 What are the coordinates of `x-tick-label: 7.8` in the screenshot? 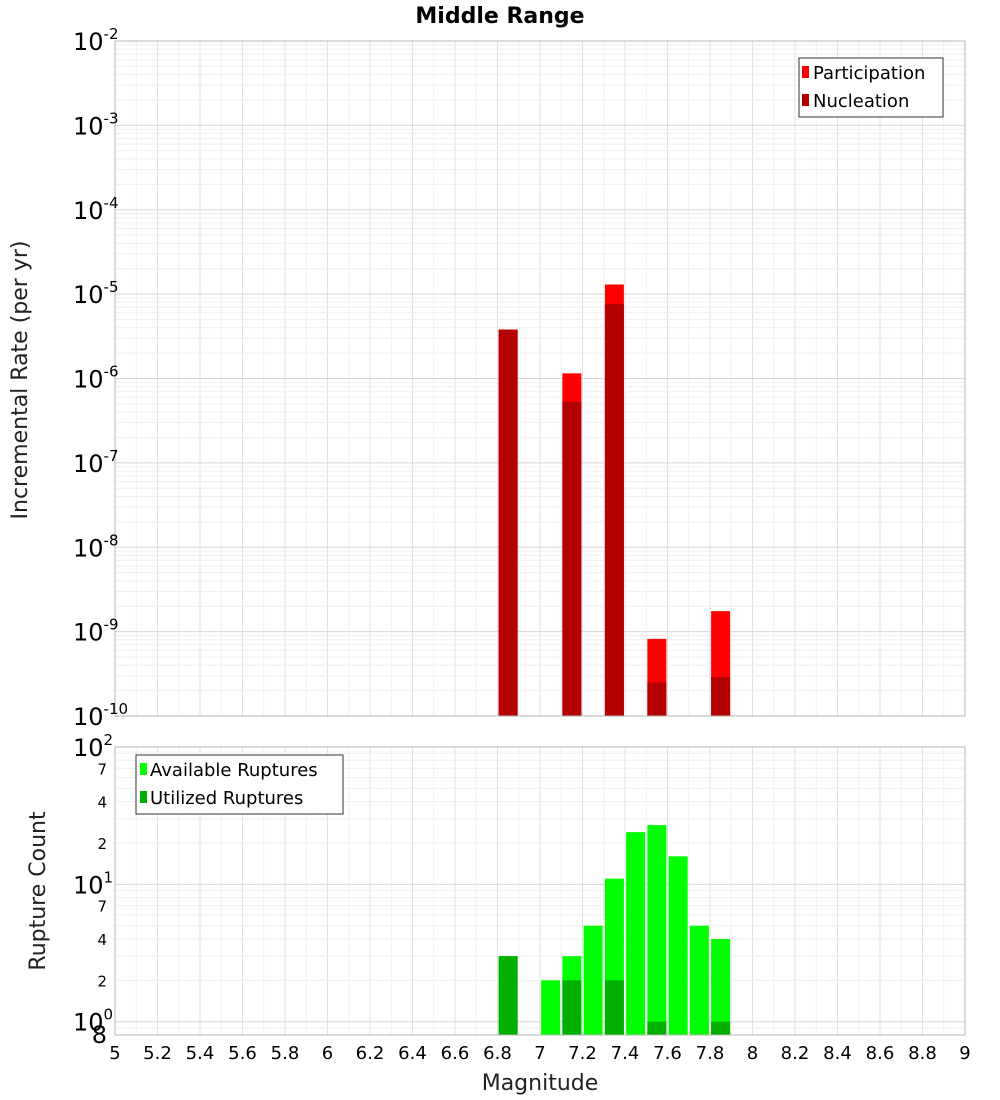 It's located at (710, 1053).